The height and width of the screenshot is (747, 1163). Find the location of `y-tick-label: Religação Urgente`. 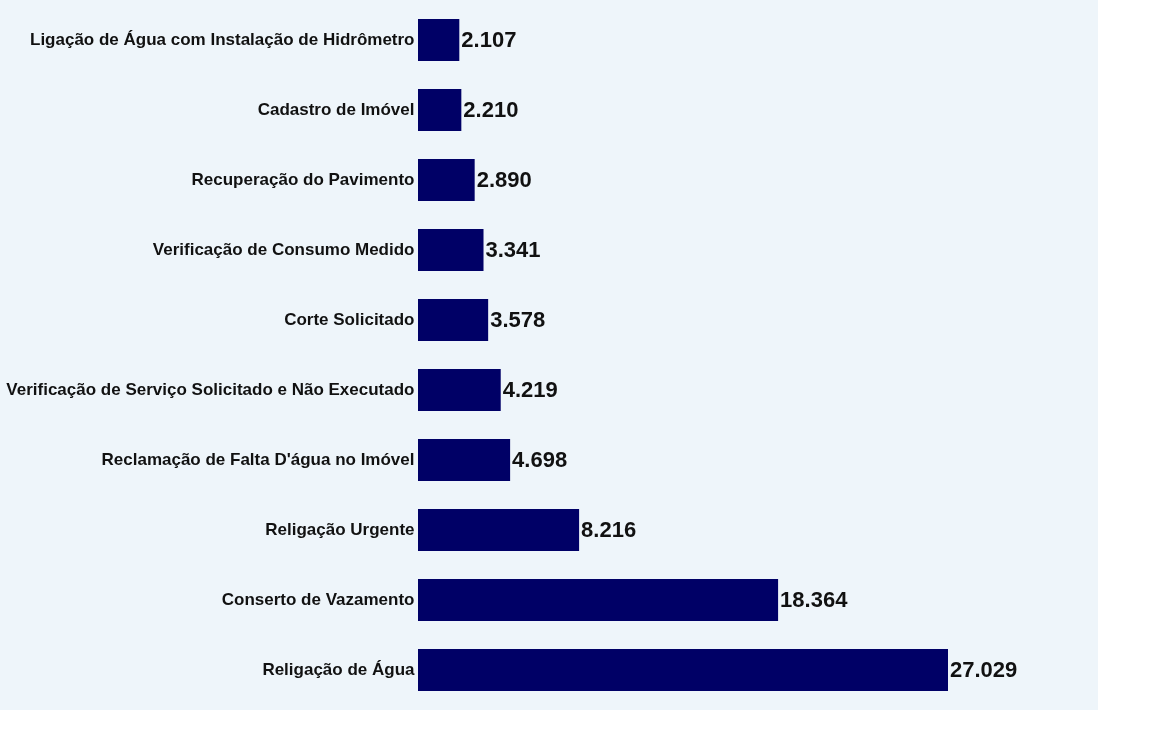

y-tick-label: Religação Urgente is located at coordinates (340, 529).